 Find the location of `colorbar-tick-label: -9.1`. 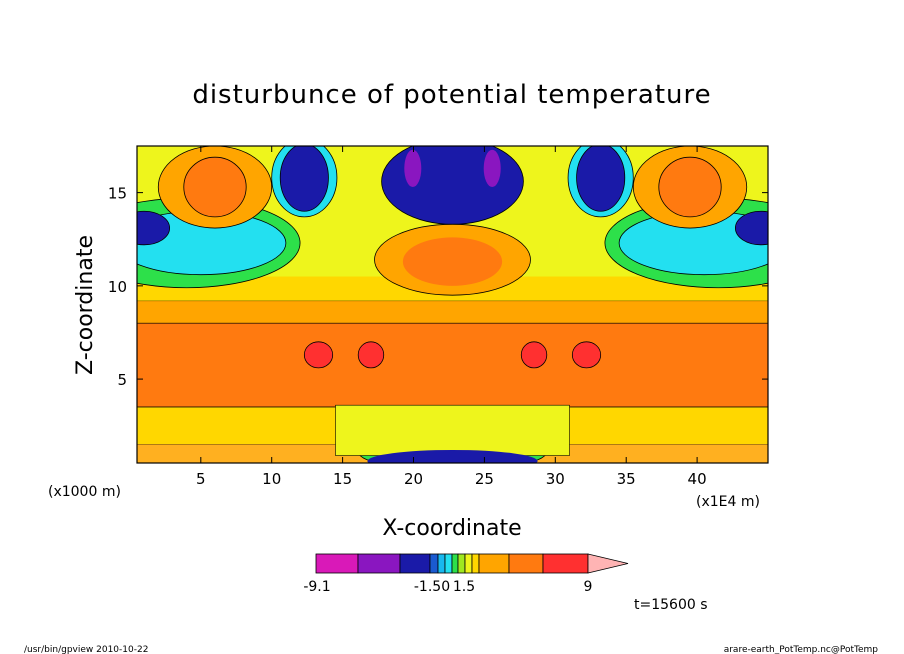

colorbar-tick-label: -9.1 is located at coordinates (316, 587).